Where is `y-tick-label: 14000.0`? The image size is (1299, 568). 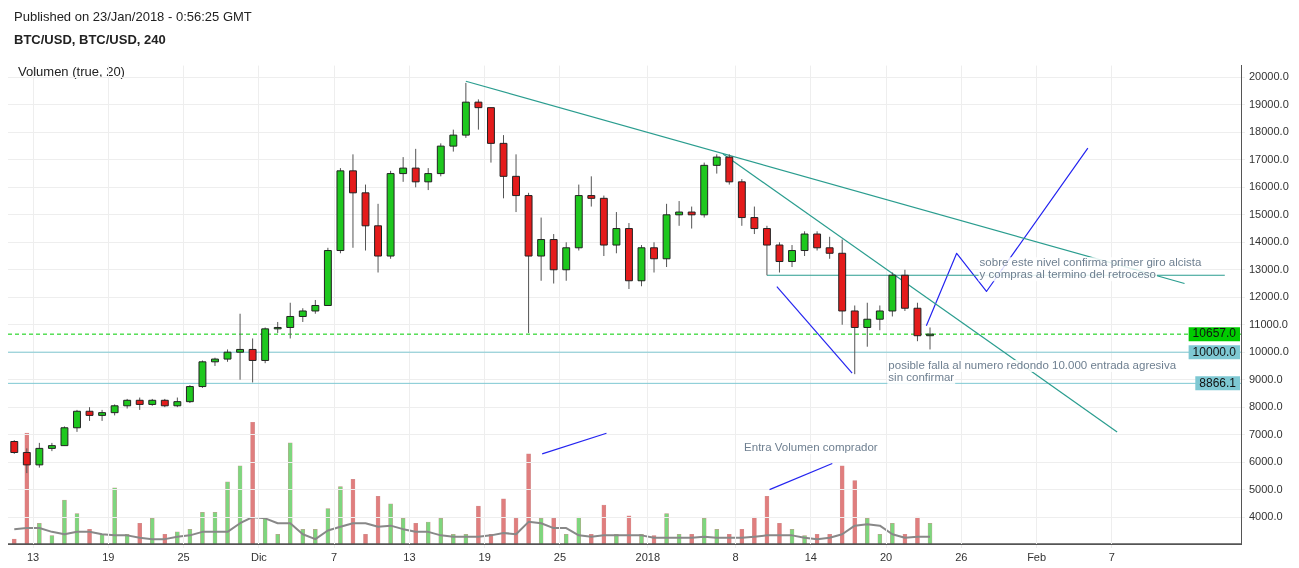
y-tick-label: 14000.0 is located at coordinates (1269, 241).